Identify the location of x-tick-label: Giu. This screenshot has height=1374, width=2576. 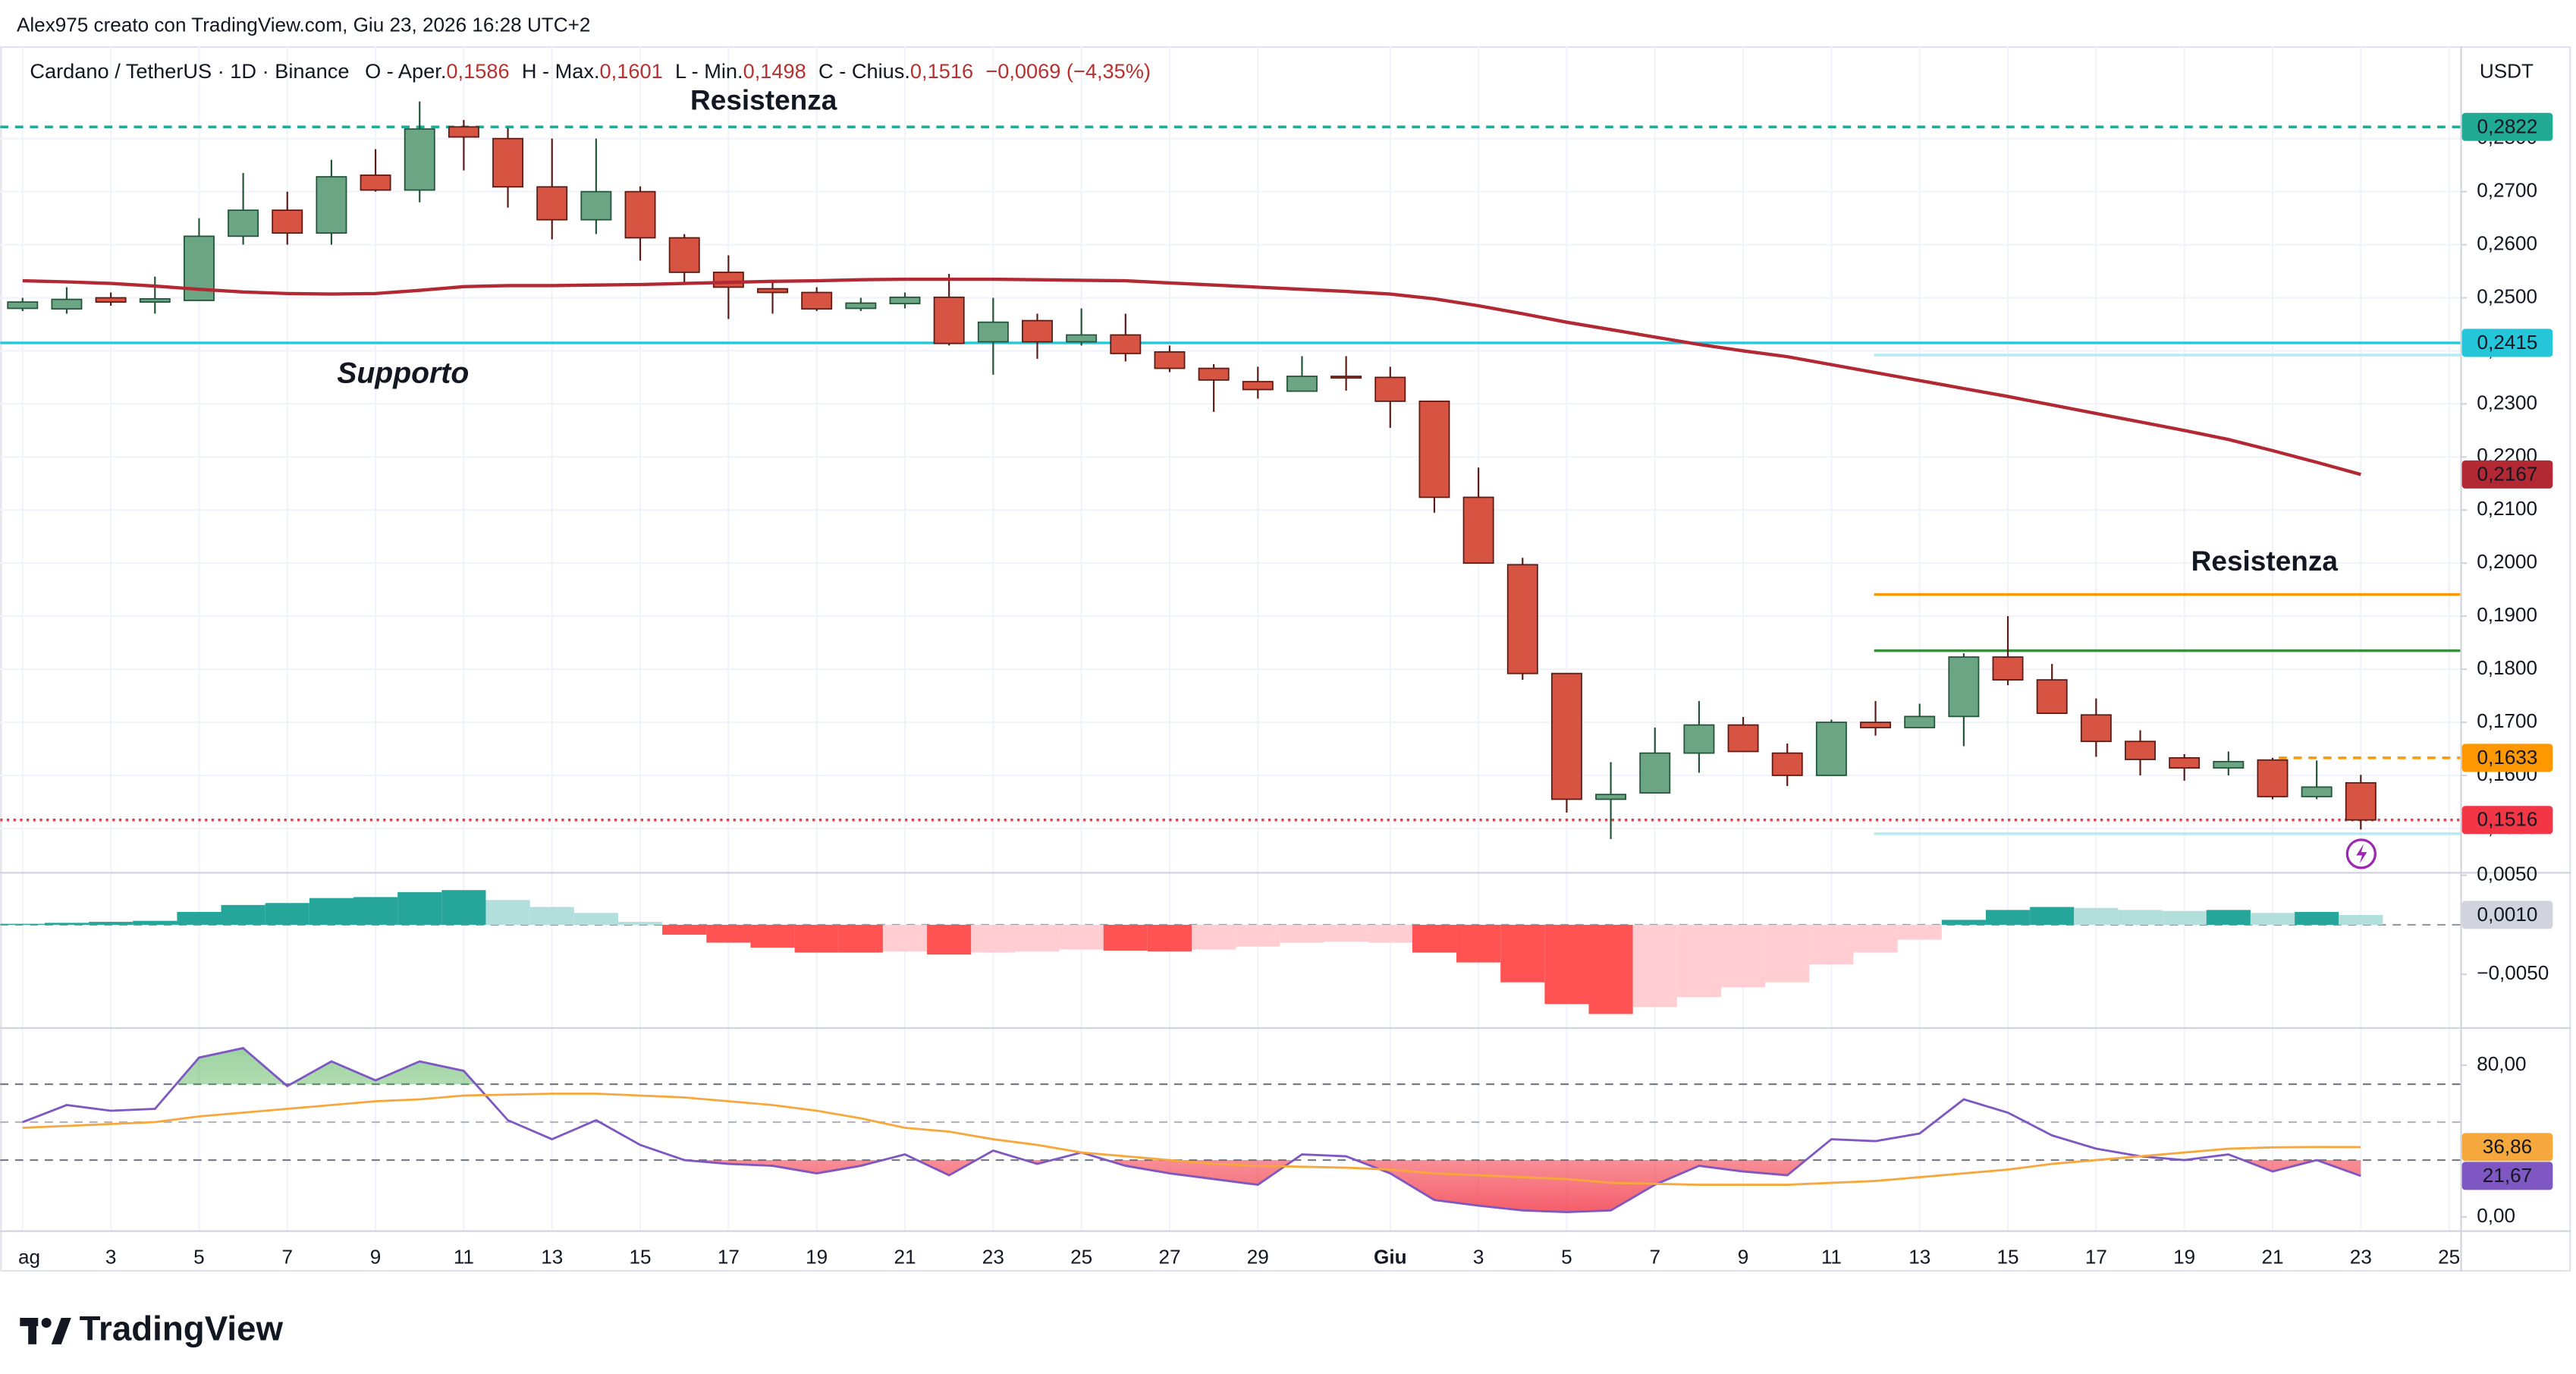
(1390, 1257).